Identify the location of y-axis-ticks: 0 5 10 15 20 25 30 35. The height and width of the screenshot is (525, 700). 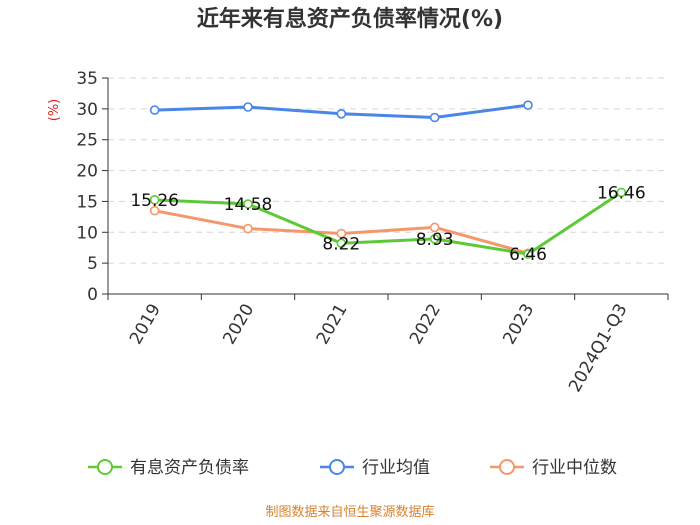
(92, 187).